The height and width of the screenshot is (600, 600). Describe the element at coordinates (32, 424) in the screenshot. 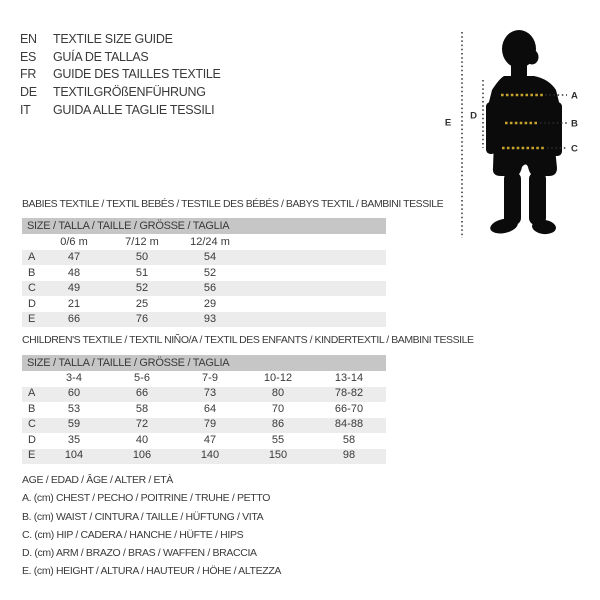

I see `children-row-label: C` at that location.